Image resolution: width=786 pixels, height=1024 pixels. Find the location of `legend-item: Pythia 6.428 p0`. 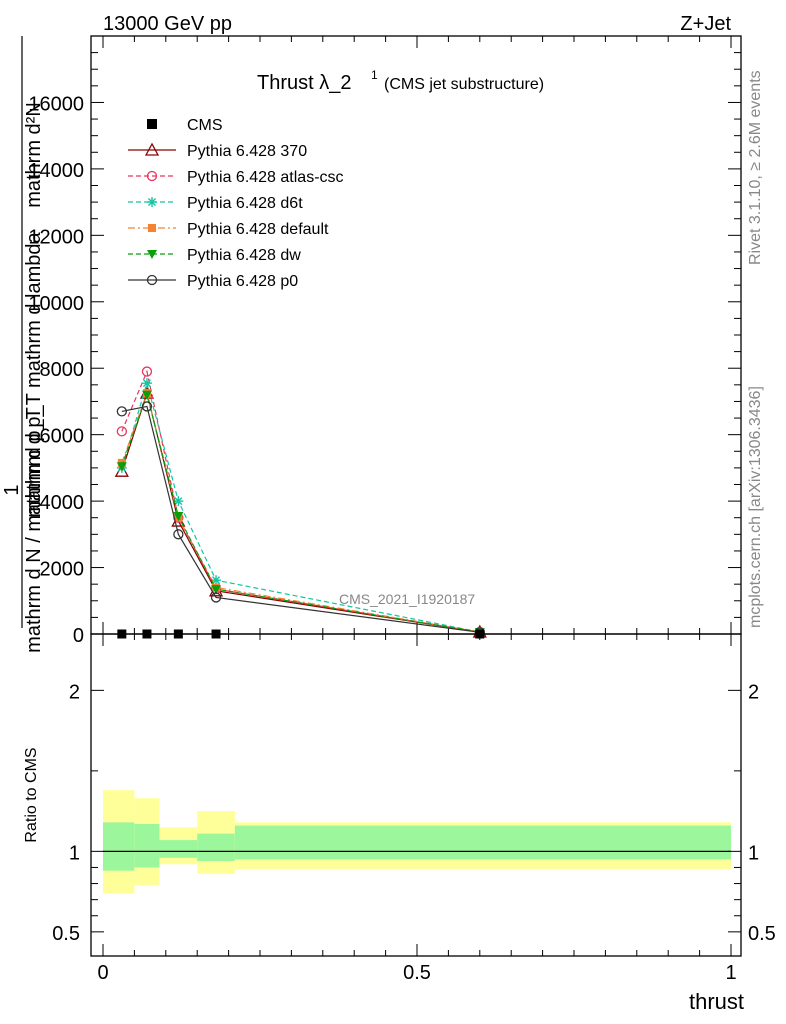

legend-item: Pythia 6.428 p0 is located at coordinates (213, 281).